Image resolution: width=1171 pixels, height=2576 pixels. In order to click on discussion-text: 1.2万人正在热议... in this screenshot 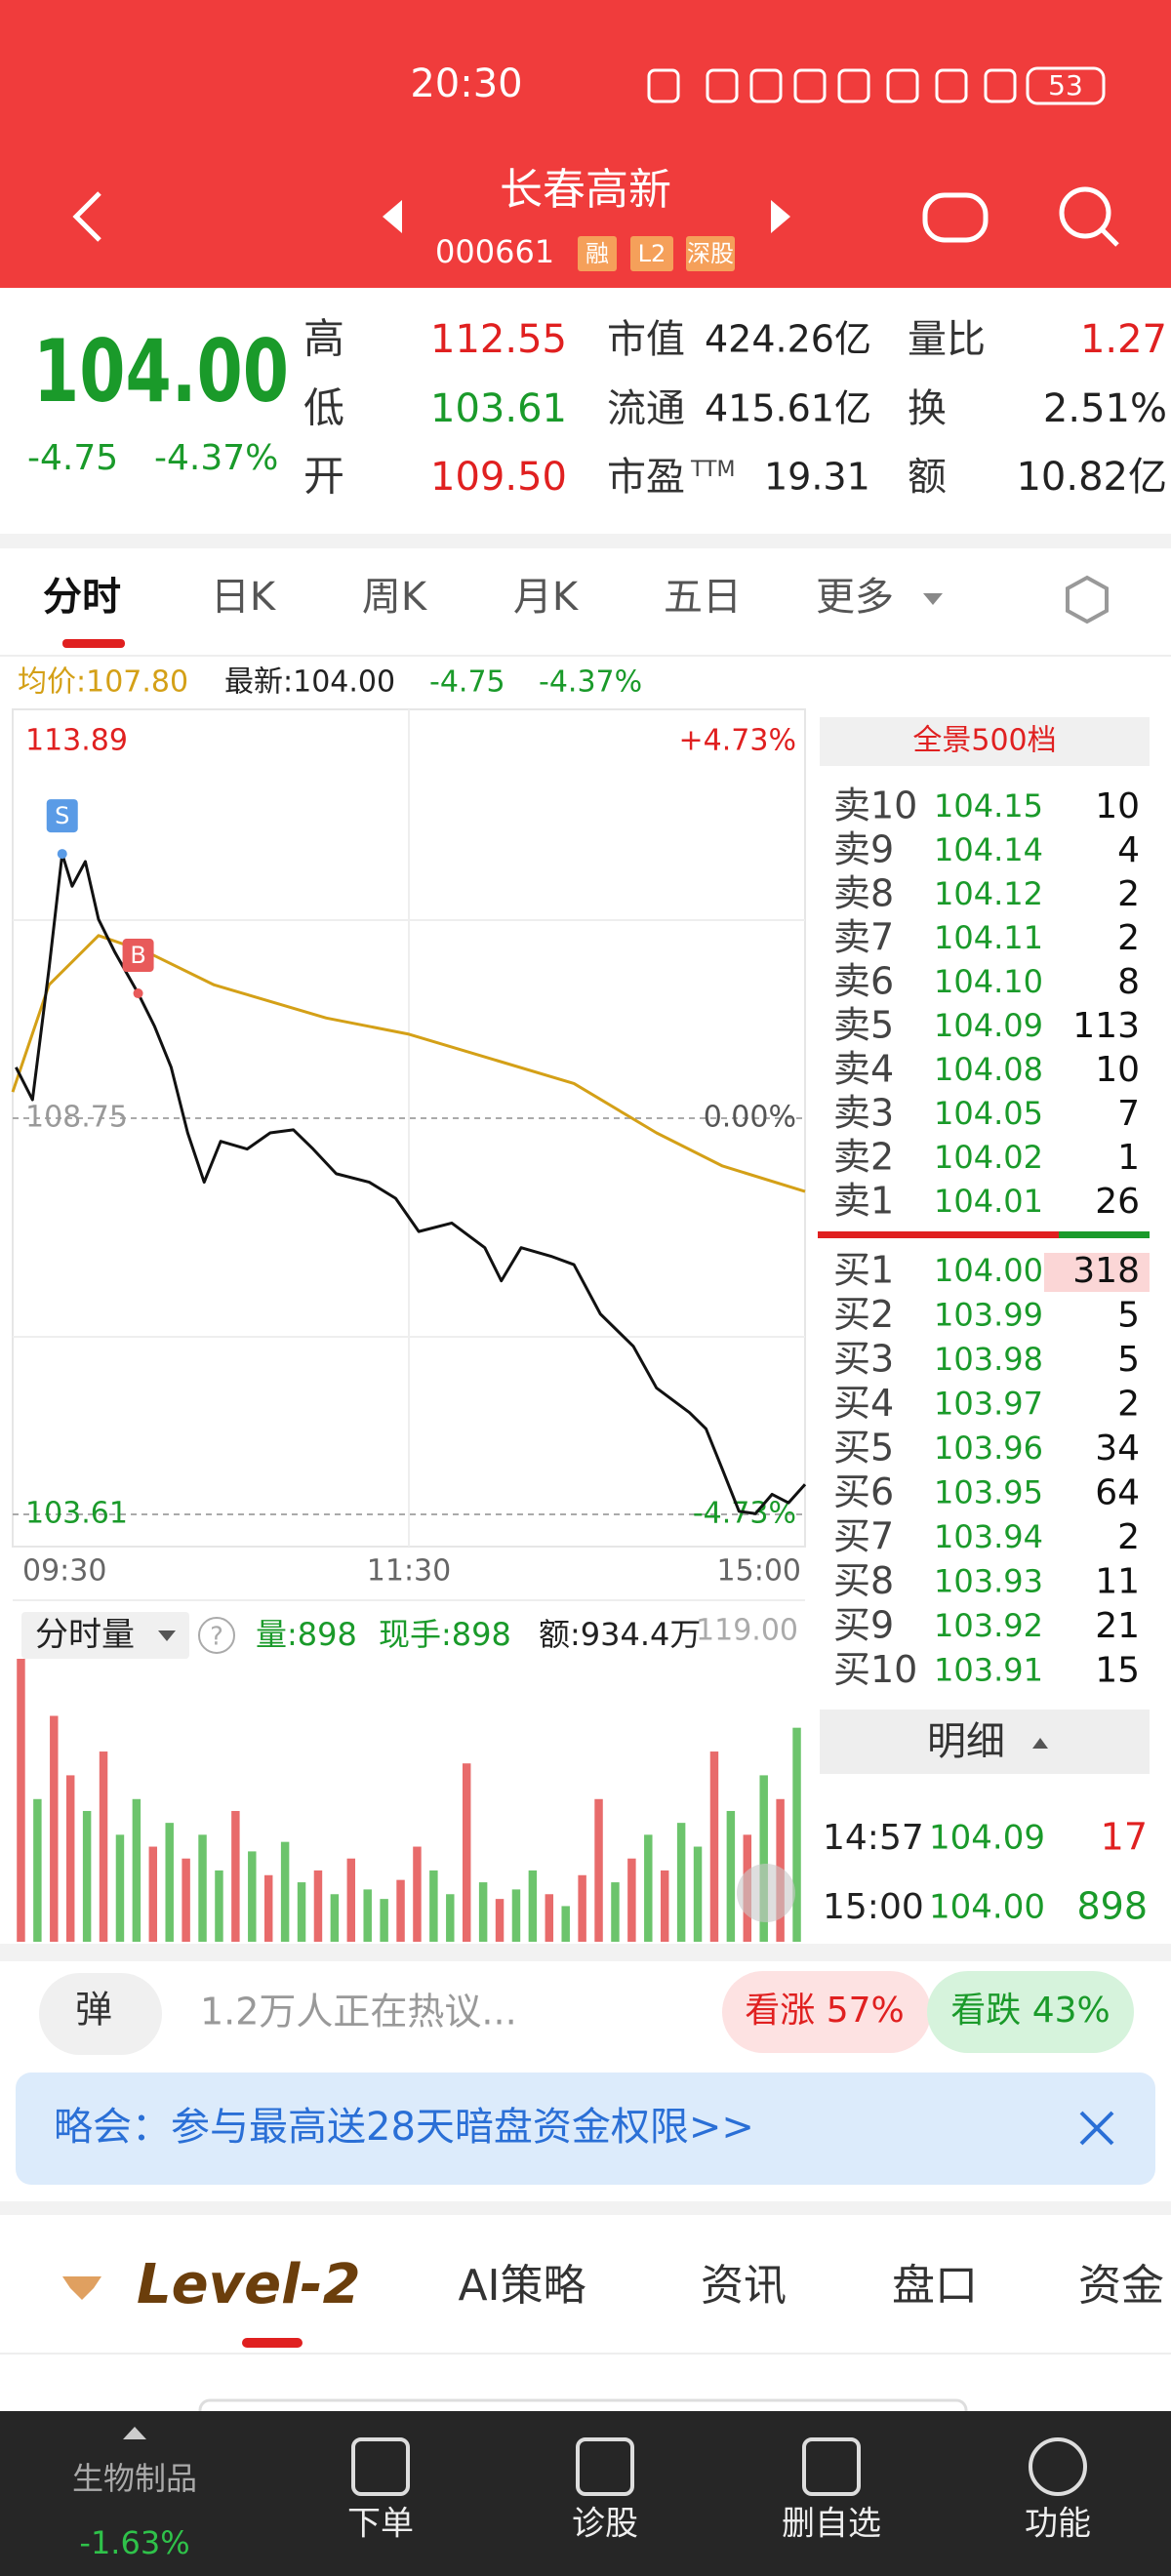, I will do `click(358, 2012)`.